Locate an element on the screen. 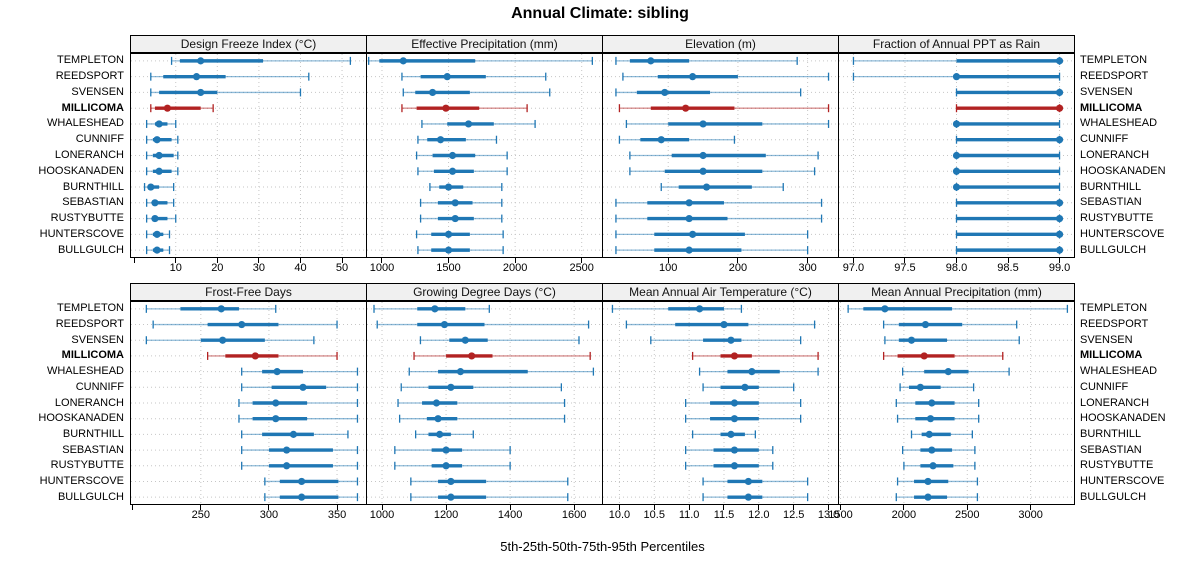 The width and height of the screenshot is (1200, 575). panel-strip: Growing Degree Days (°C) is located at coordinates (484, 292).